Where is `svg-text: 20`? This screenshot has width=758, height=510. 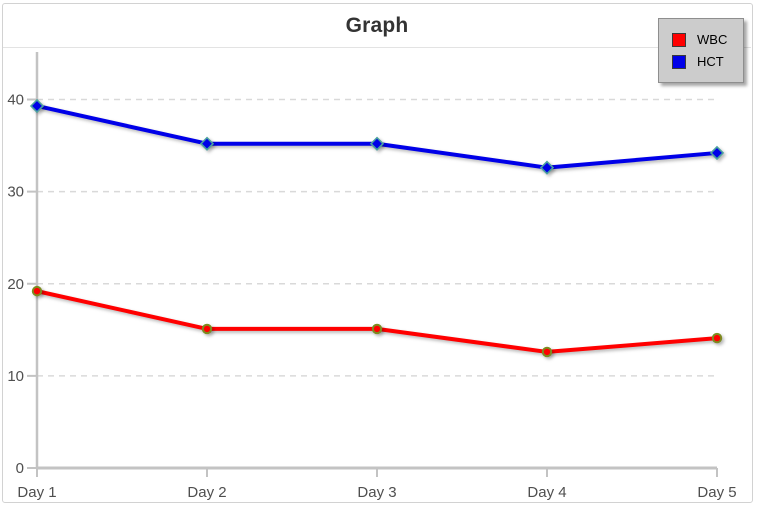 svg-text: 20 is located at coordinates (15, 284).